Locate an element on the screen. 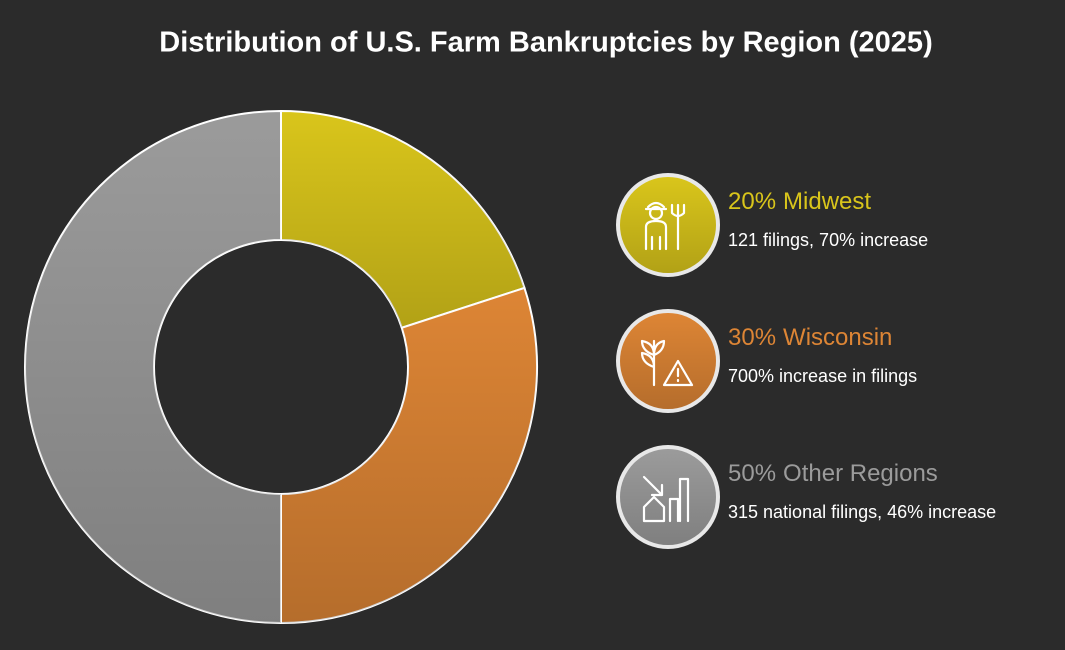  farmer-icon is located at coordinates (665, 226).